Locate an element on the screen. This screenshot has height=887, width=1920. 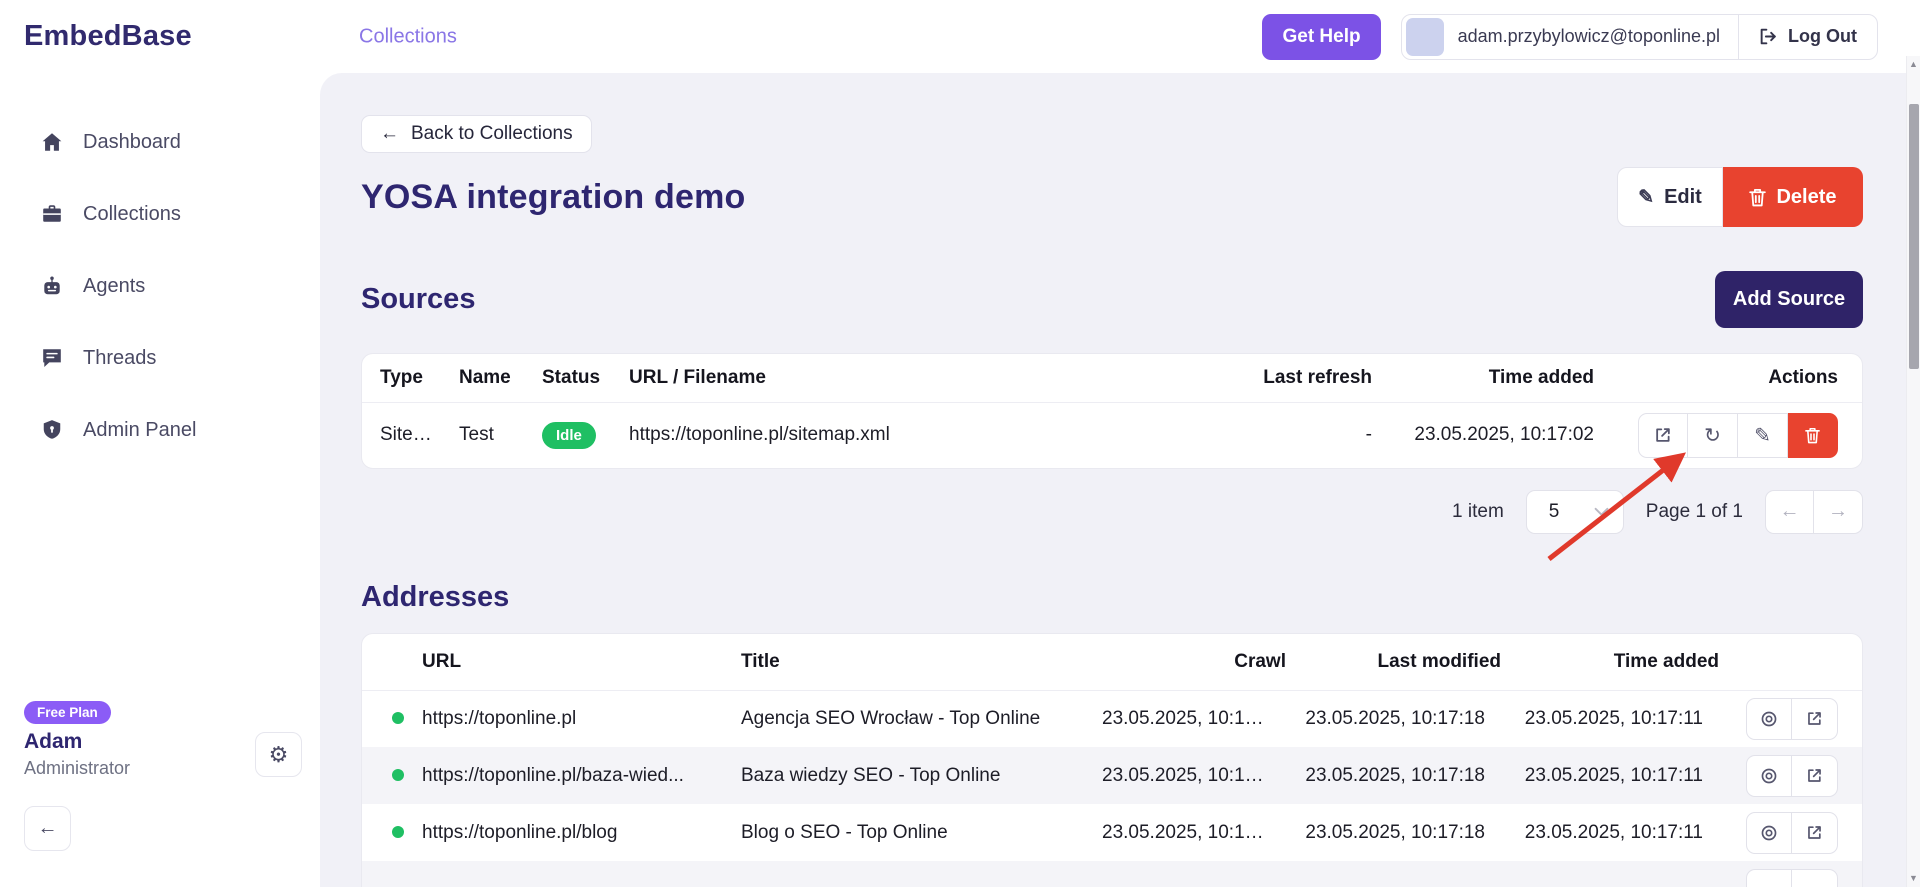
gear-icon: ⚙ is located at coordinates (278, 754).